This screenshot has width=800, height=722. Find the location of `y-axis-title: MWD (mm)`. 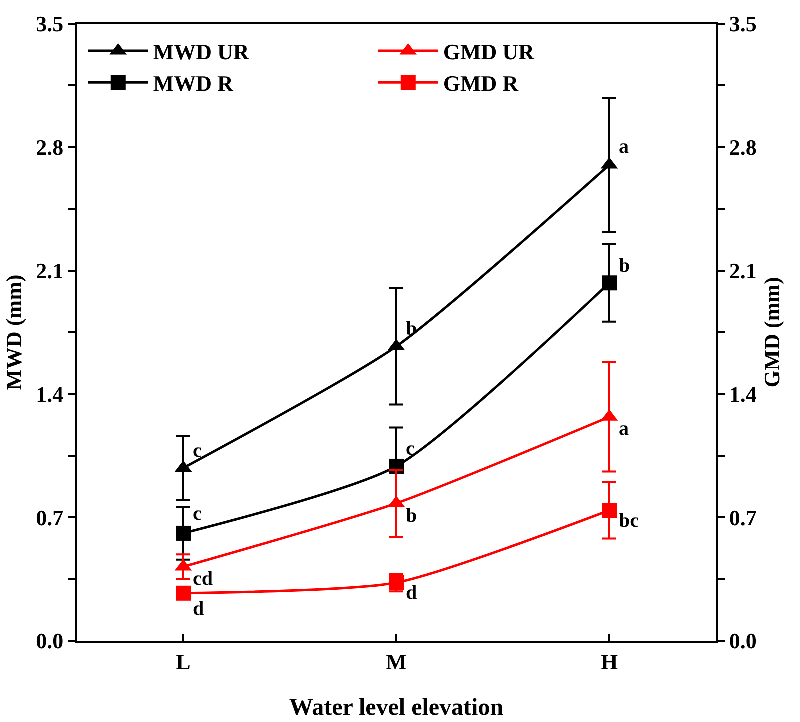

y-axis-title: MWD (mm) is located at coordinates (13, 332).